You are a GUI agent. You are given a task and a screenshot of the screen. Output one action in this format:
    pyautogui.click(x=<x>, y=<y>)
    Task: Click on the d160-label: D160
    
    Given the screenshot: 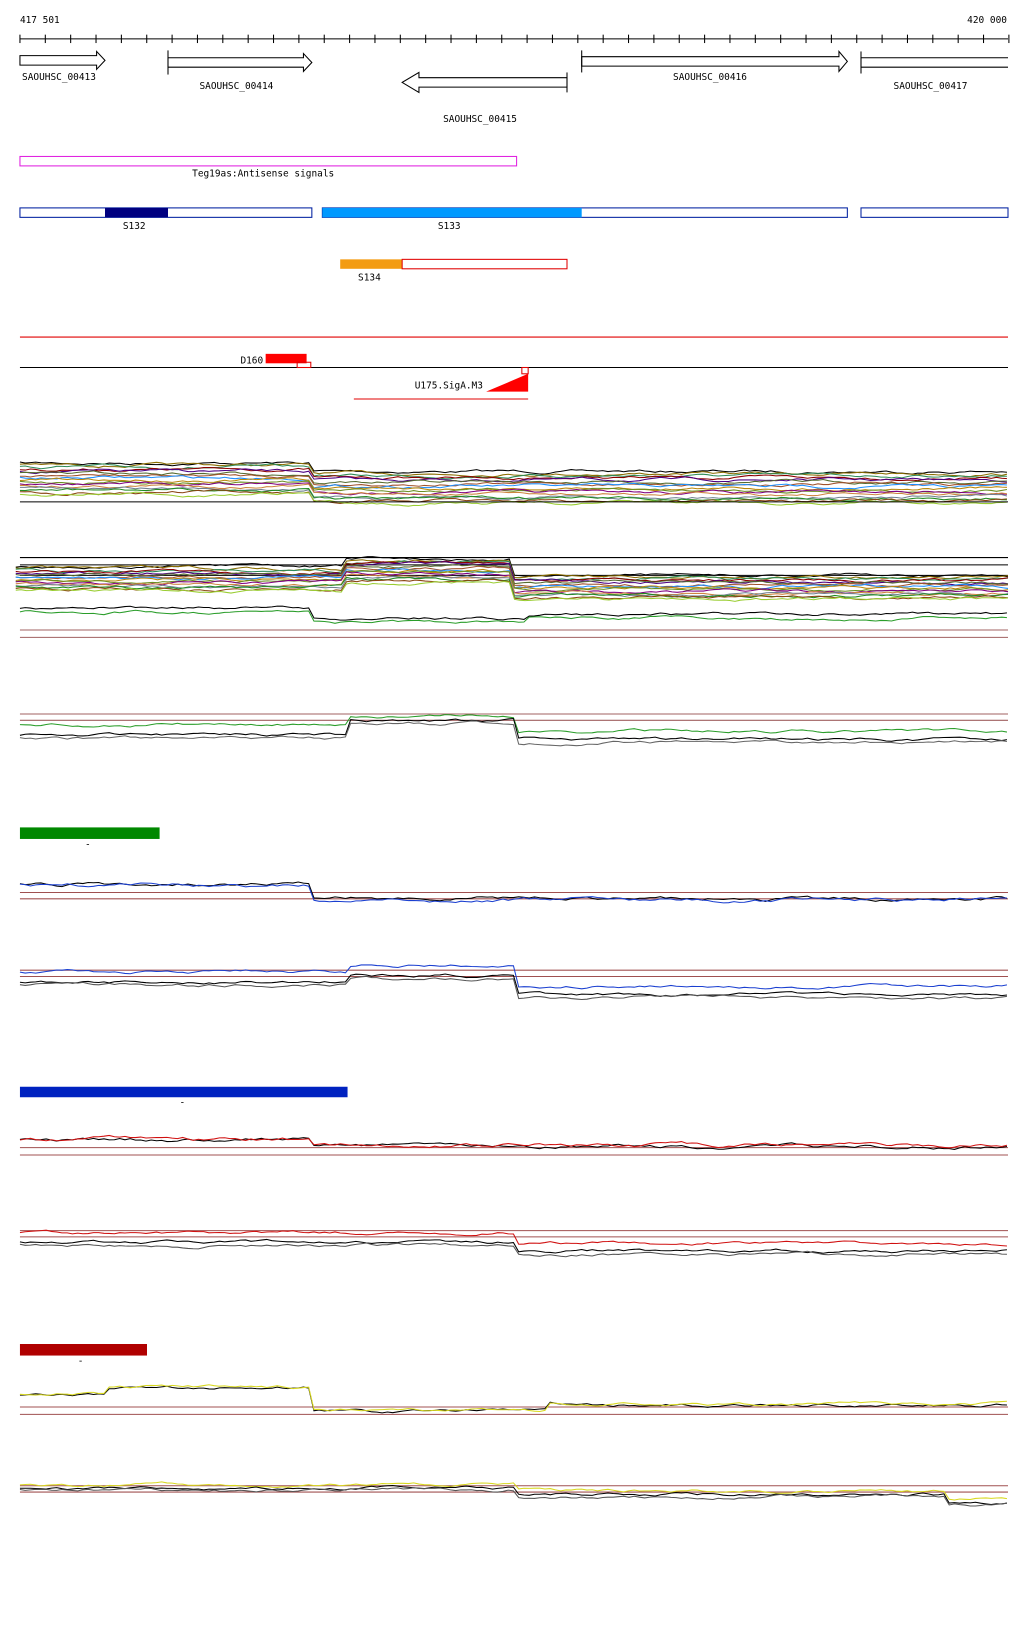 What is the action you would take?
    pyautogui.click(x=251, y=360)
    